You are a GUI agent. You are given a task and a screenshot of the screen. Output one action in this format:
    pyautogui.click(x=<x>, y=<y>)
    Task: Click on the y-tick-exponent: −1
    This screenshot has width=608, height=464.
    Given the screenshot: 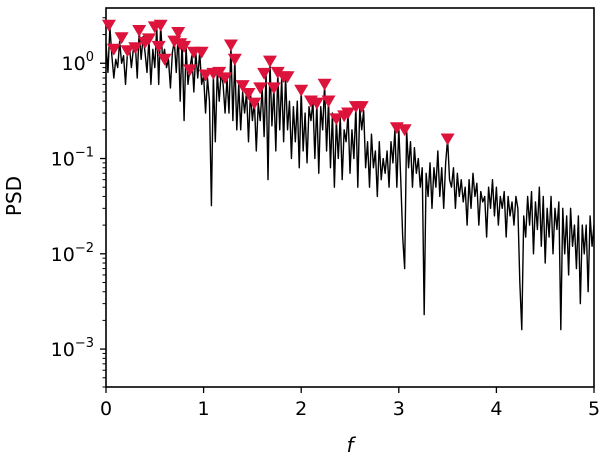 What is the action you would take?
    pyautogui.click(x=84, y=153)
    